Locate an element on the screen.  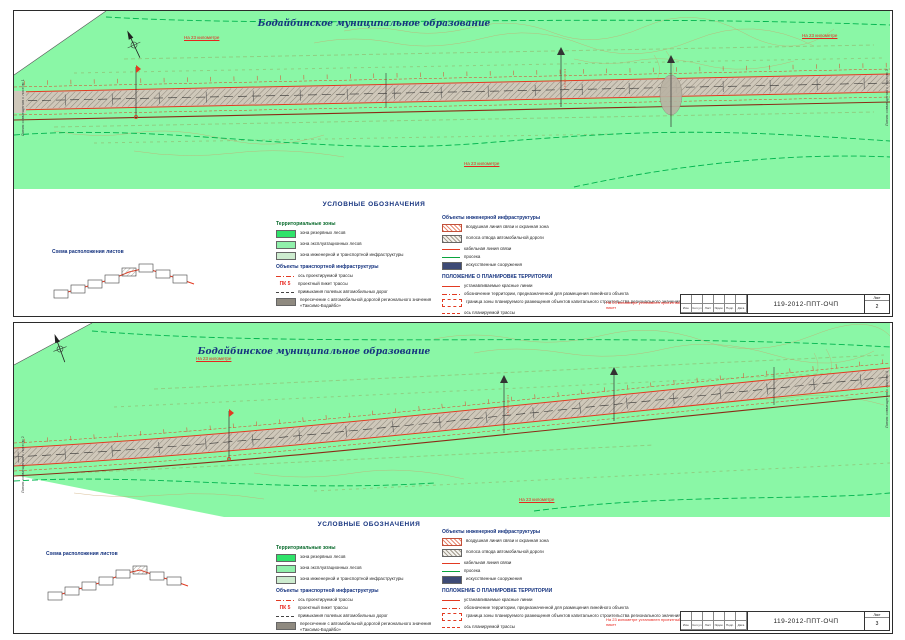
road-swatch is located at coordinates (286, 301).